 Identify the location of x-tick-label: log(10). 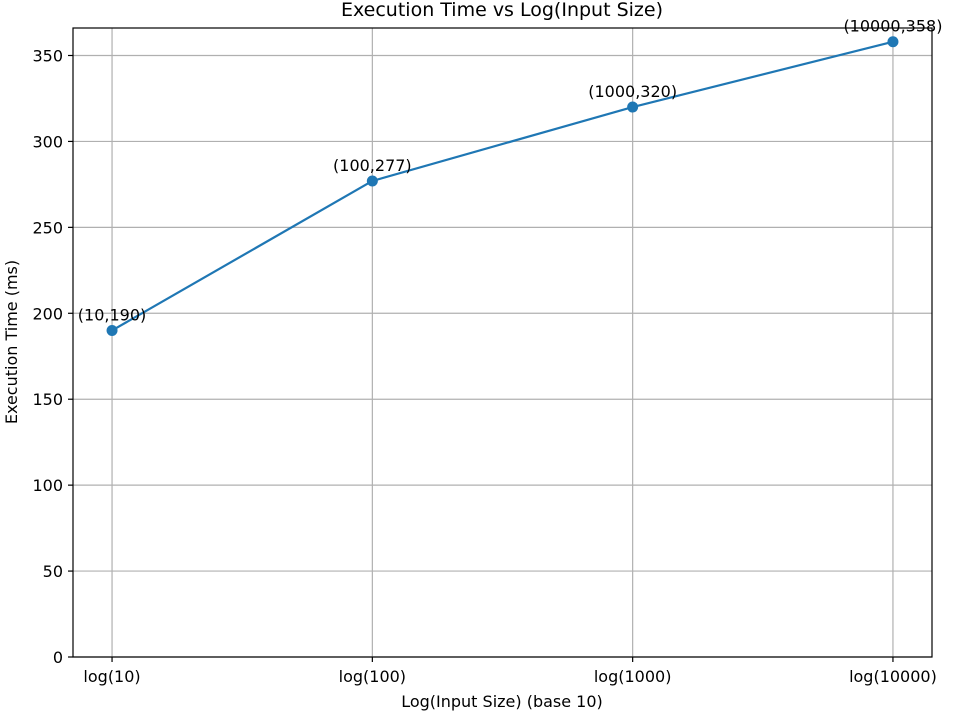
(111, 676).